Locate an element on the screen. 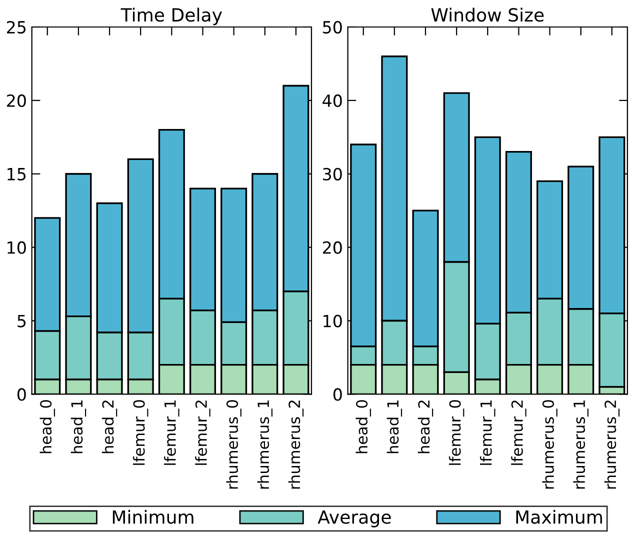 The width and height of the screenshot is (637, 540). chart-title: Time Delay is located at coordinates (171, 17).